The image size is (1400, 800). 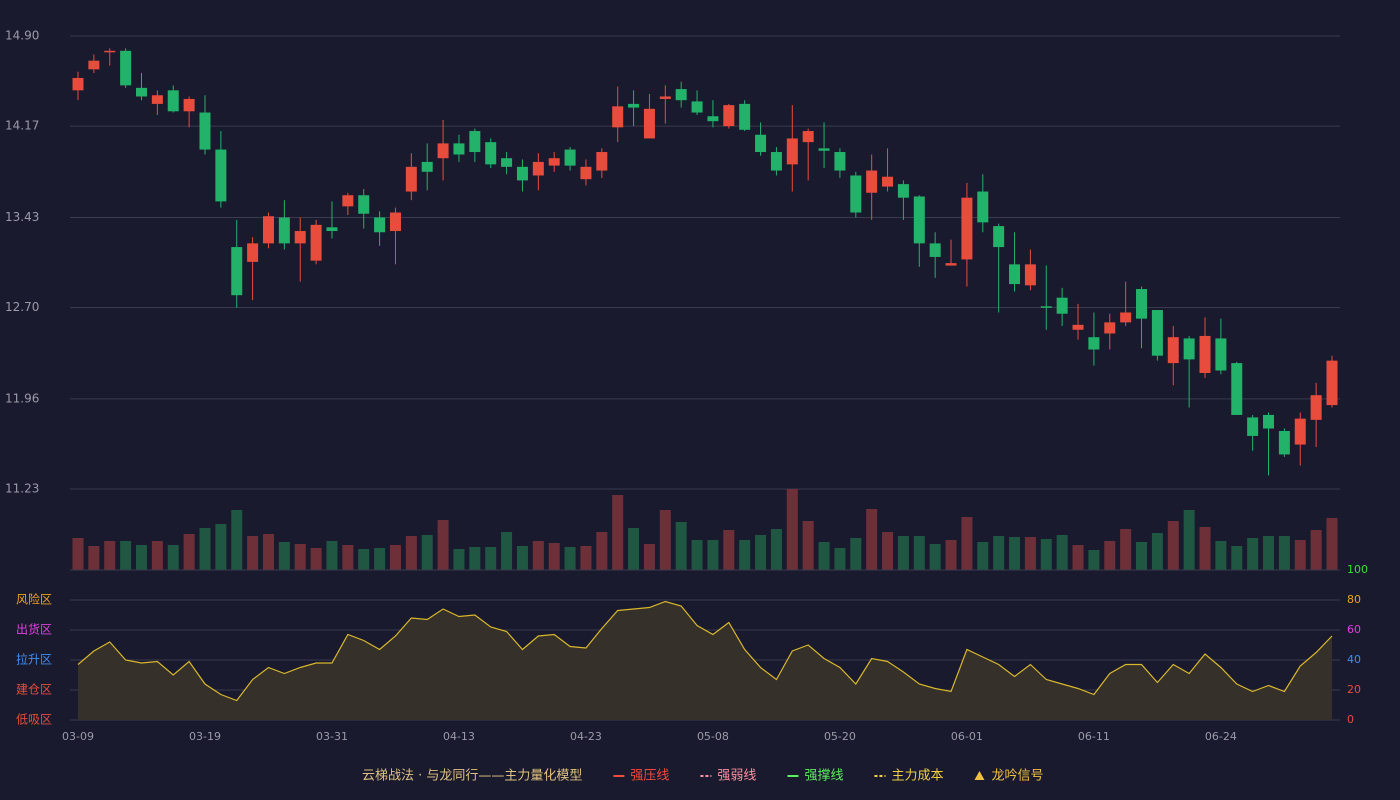 I want to click on x-tick-label: 05-08, so click(x=713, y=736).